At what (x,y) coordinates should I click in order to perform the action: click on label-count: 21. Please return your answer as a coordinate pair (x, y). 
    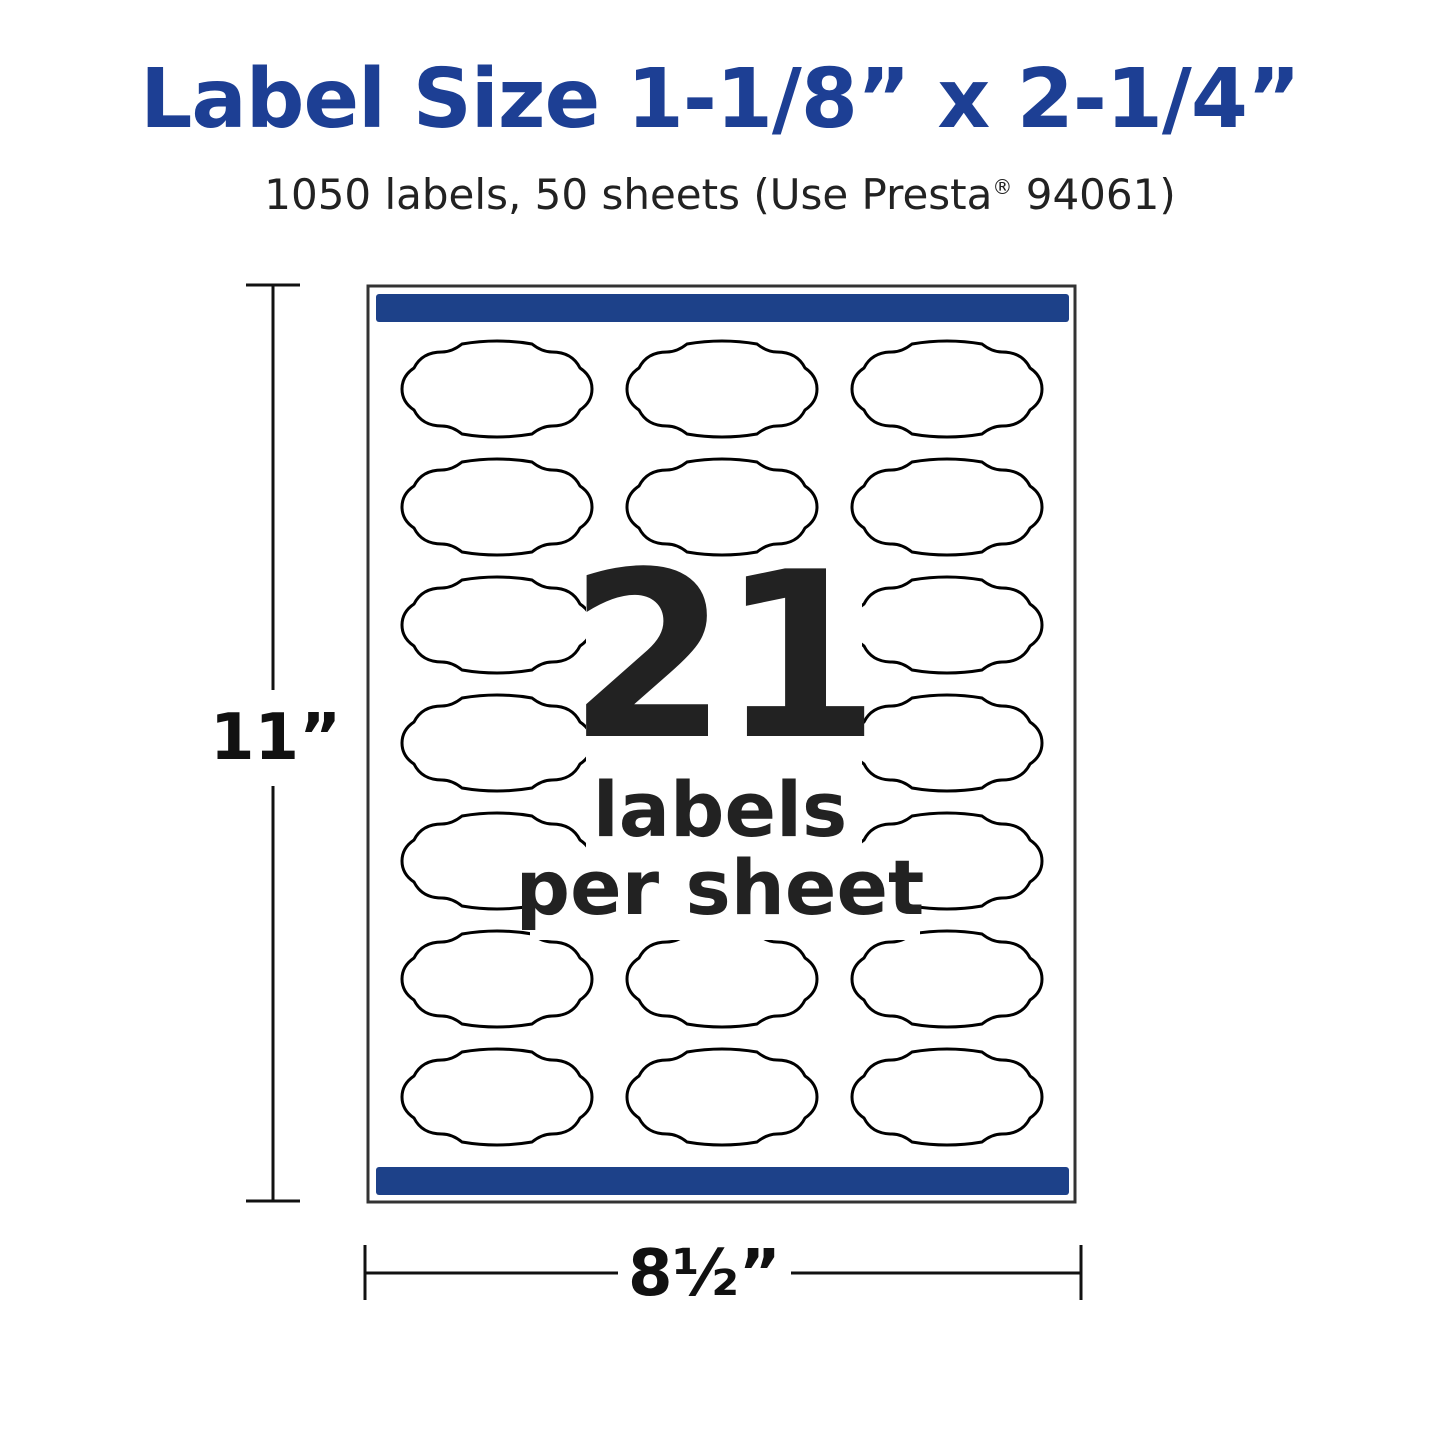
    Looking at the image, I should click on (723, 657).